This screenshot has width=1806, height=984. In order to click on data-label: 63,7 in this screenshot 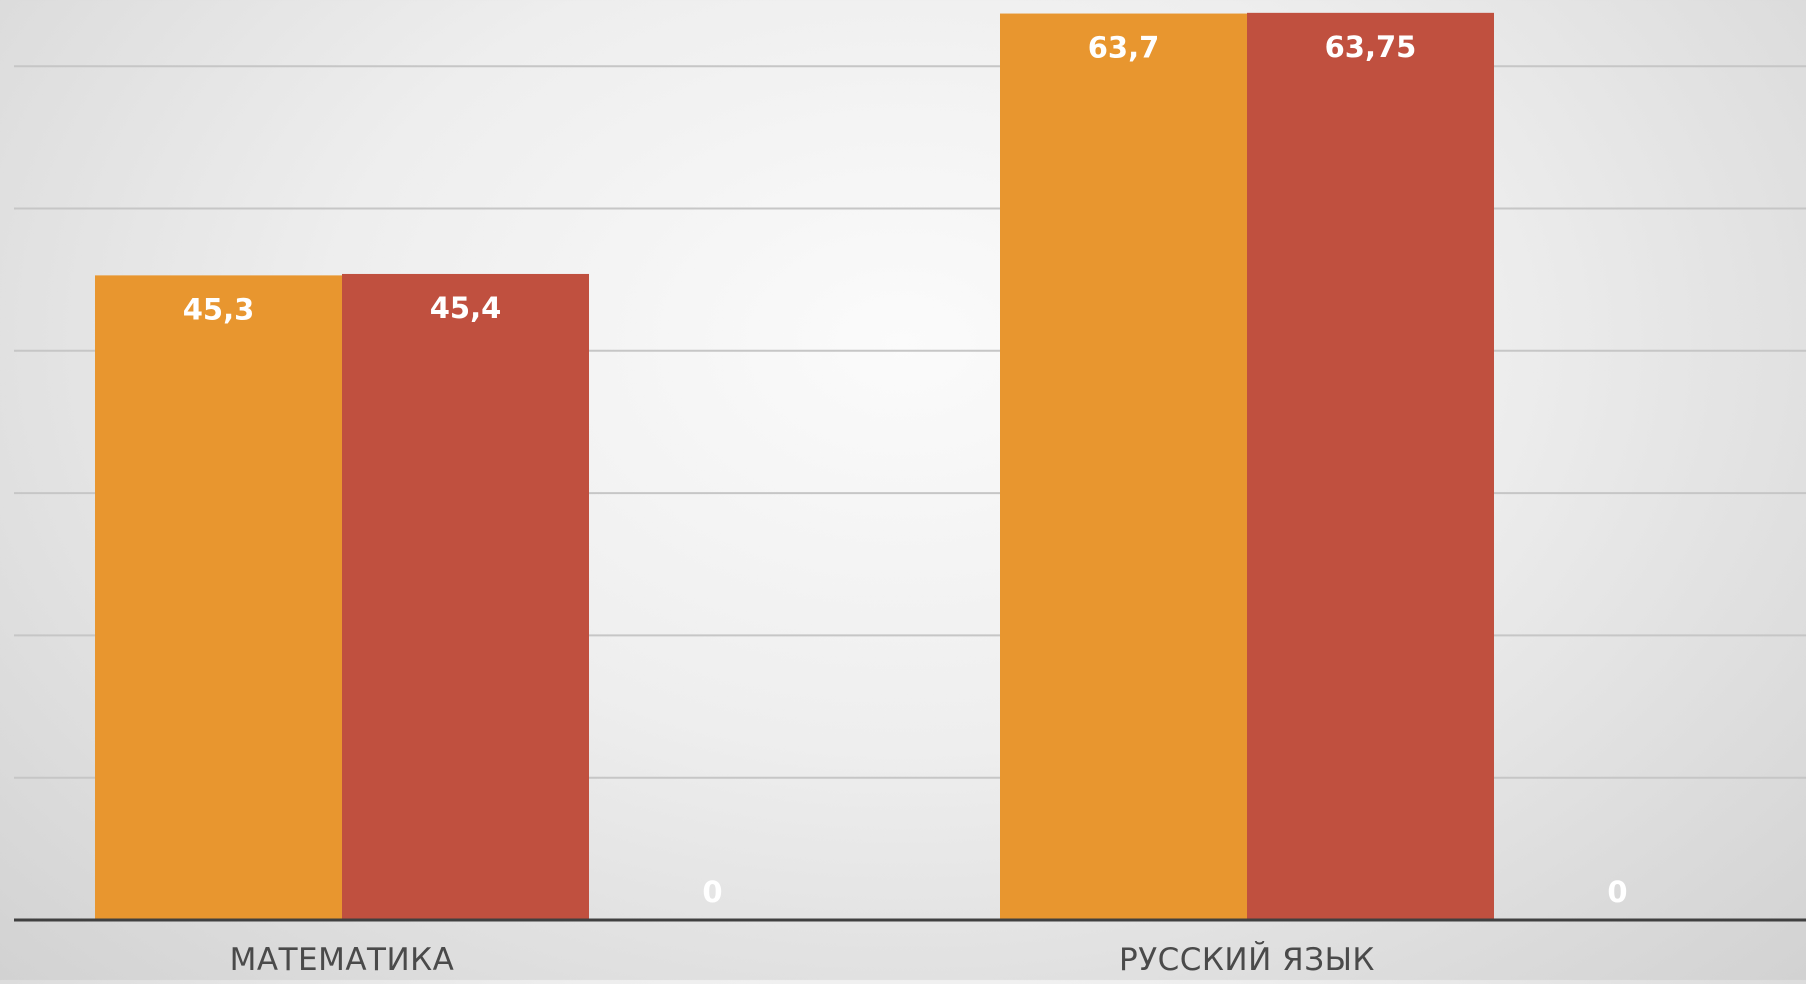, I will do `click(1124, 48)`.